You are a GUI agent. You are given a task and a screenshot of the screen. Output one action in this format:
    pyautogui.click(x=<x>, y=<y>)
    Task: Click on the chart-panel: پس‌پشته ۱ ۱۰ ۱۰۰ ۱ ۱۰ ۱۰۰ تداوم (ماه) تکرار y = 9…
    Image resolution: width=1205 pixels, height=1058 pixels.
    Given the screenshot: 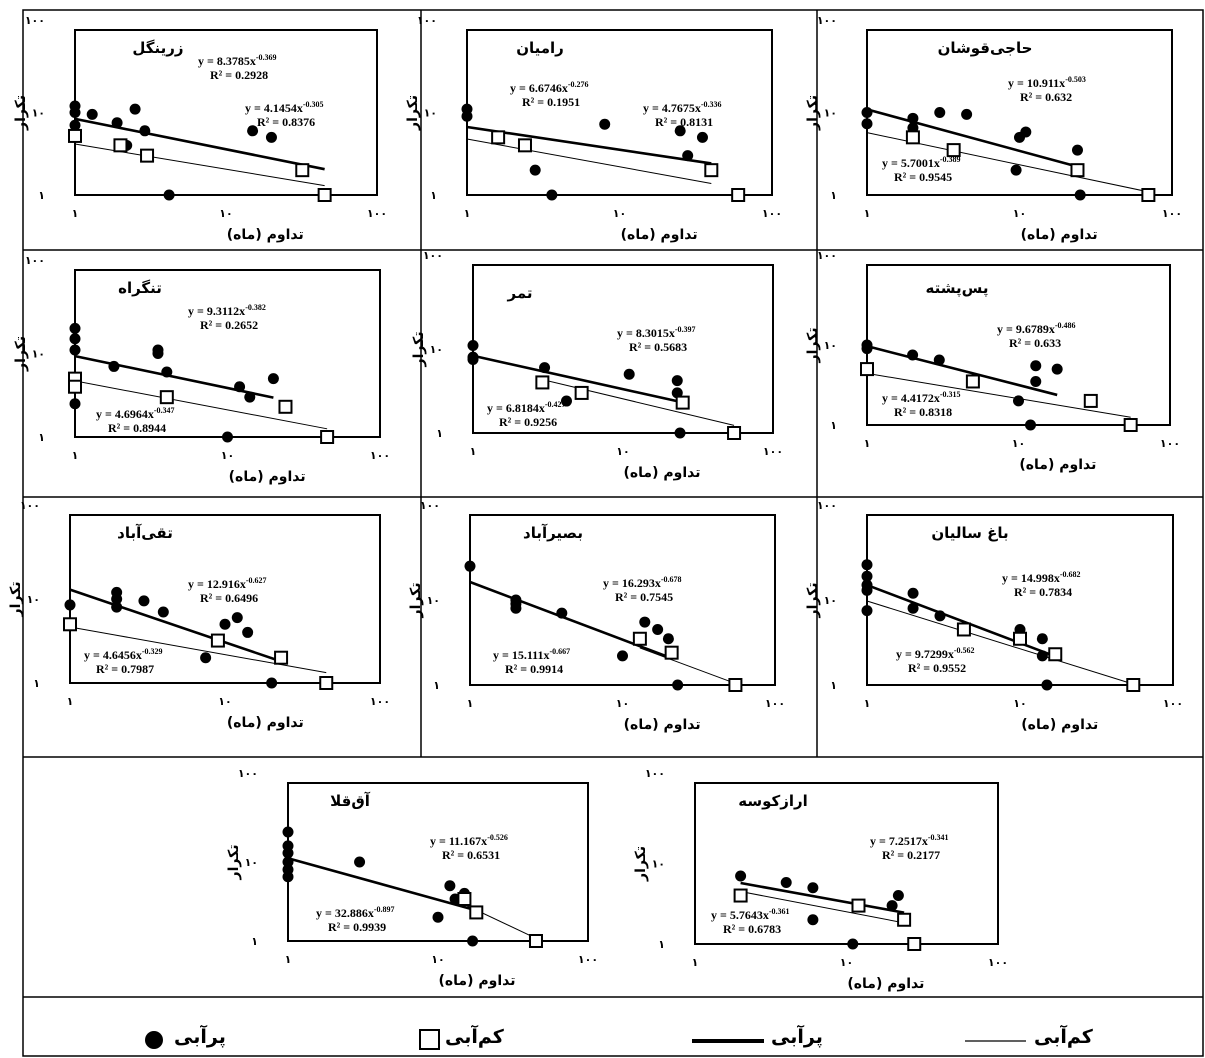 What is the action you would take?
    pyautogui.click(x=992, y=361)
    